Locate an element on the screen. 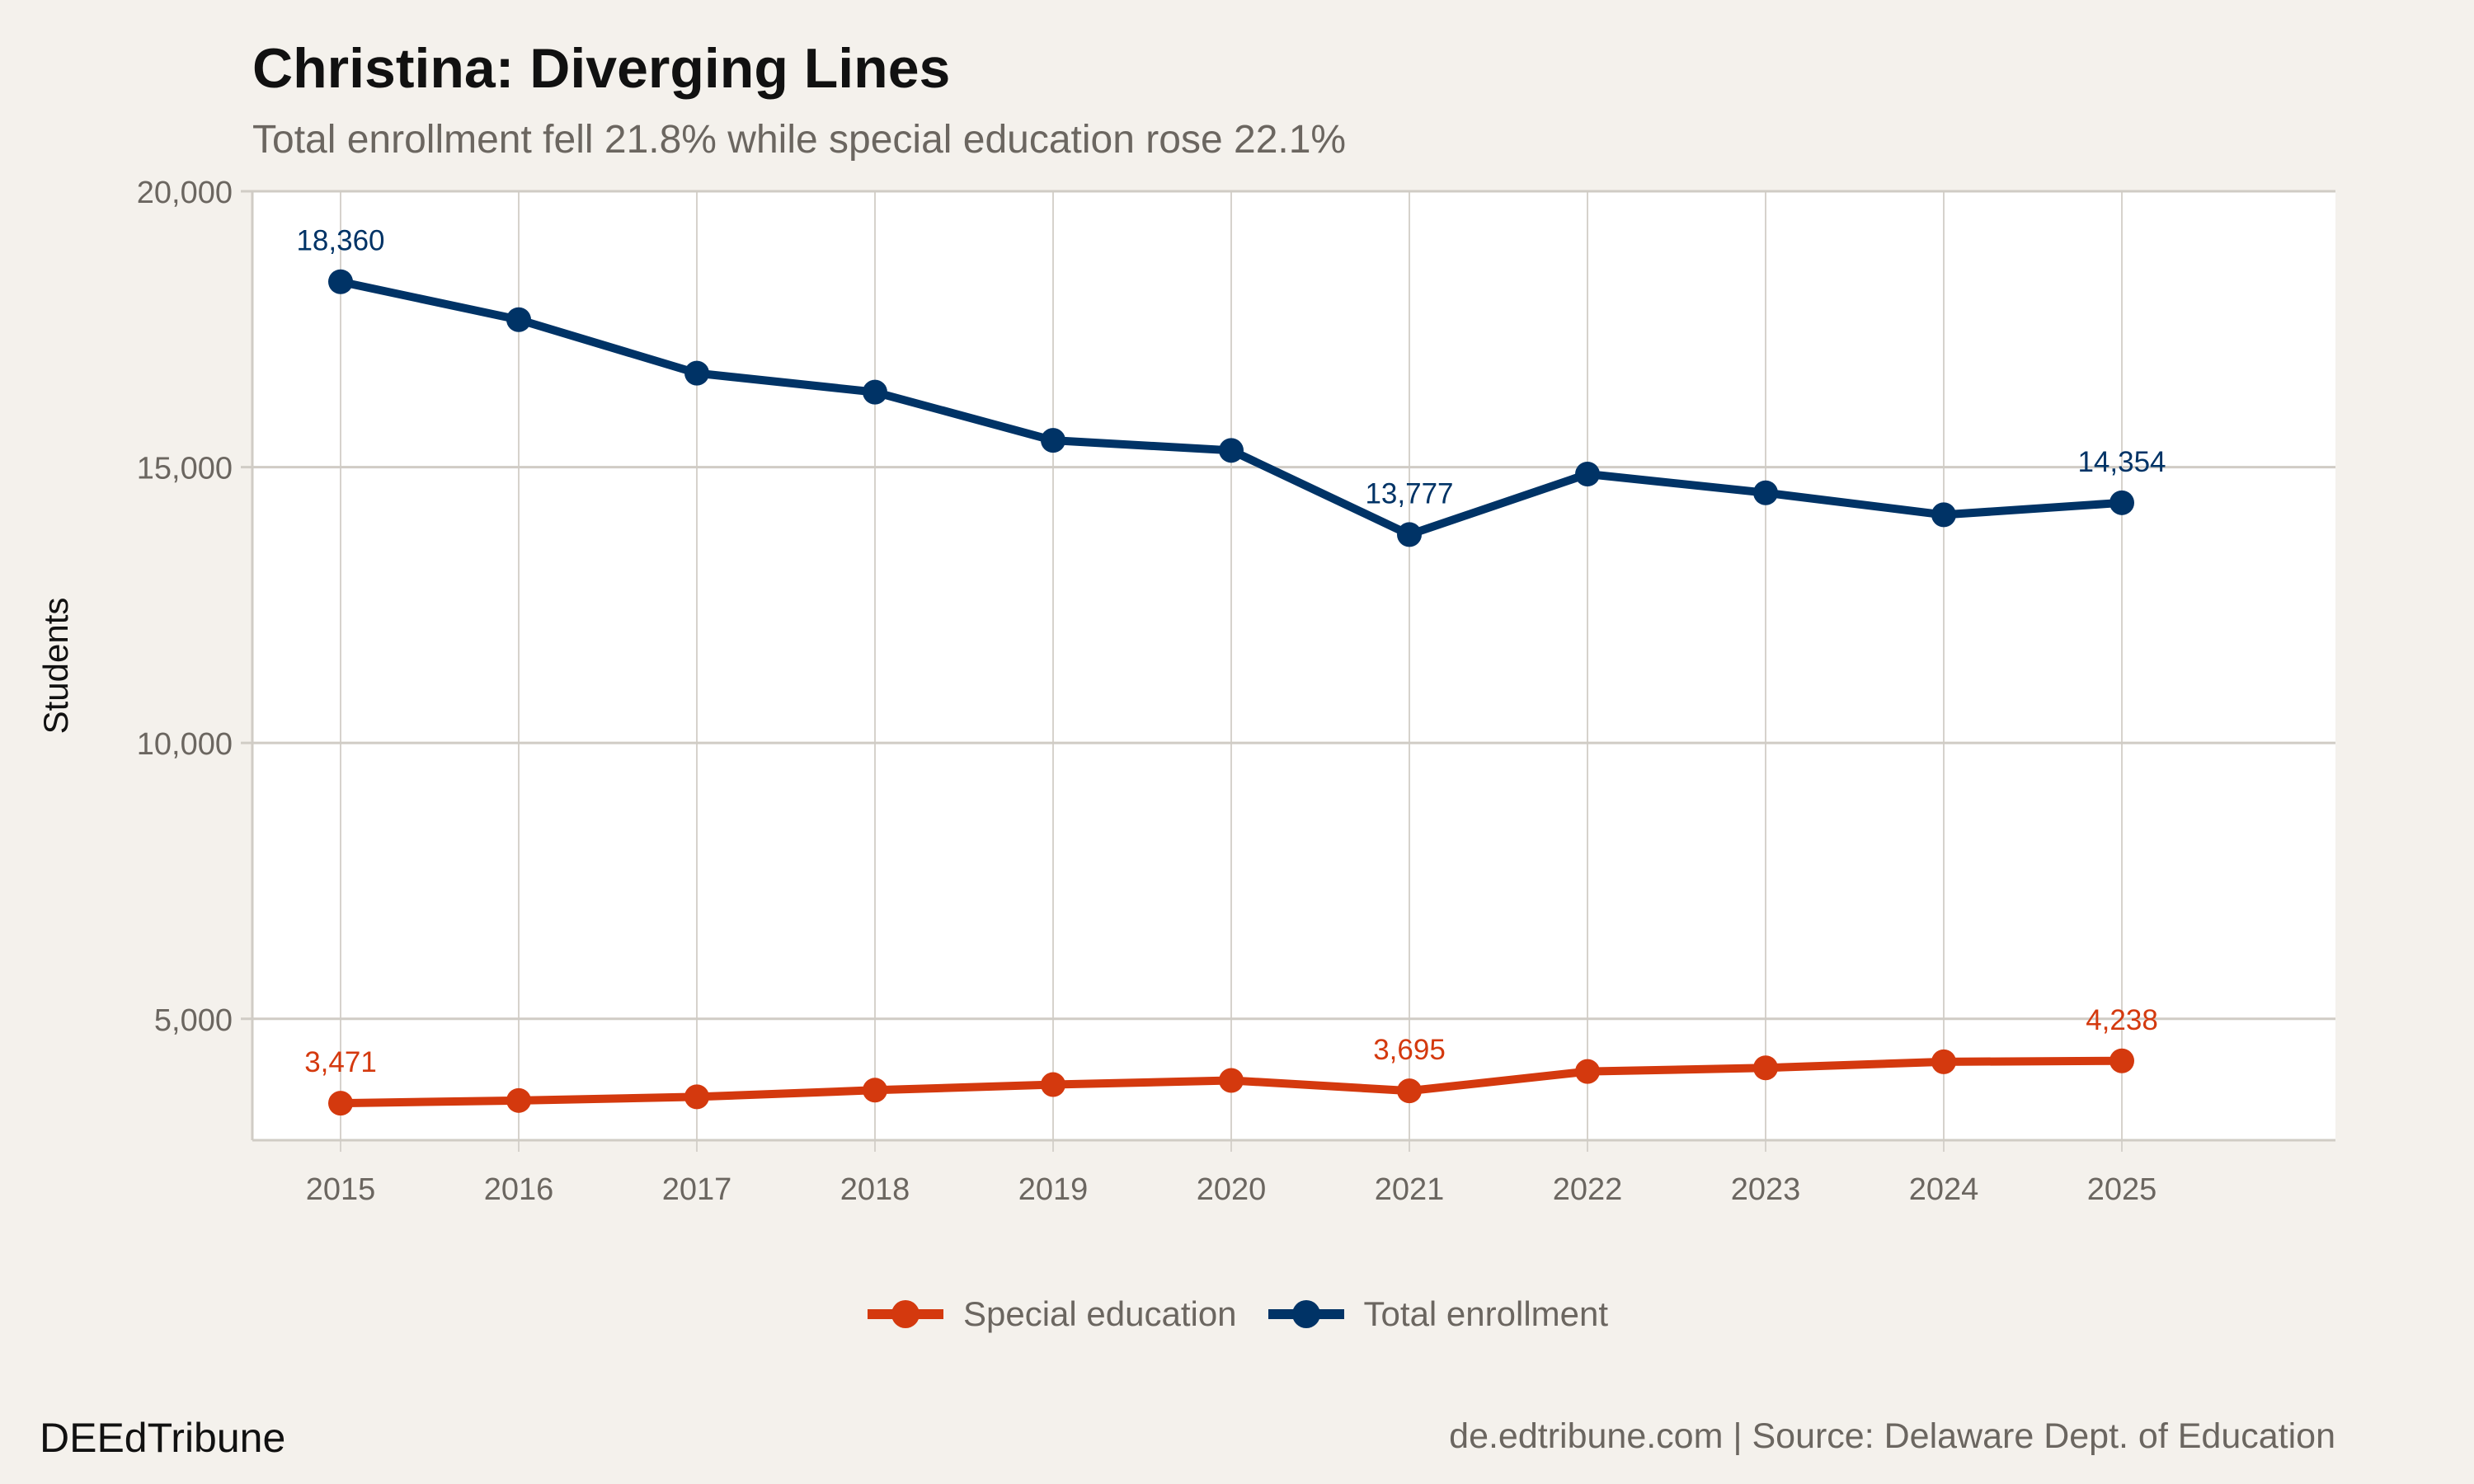 The height and width of the screenshot is (1484, 2474). y-axis-title: Students is located at coordinates (55, 666).